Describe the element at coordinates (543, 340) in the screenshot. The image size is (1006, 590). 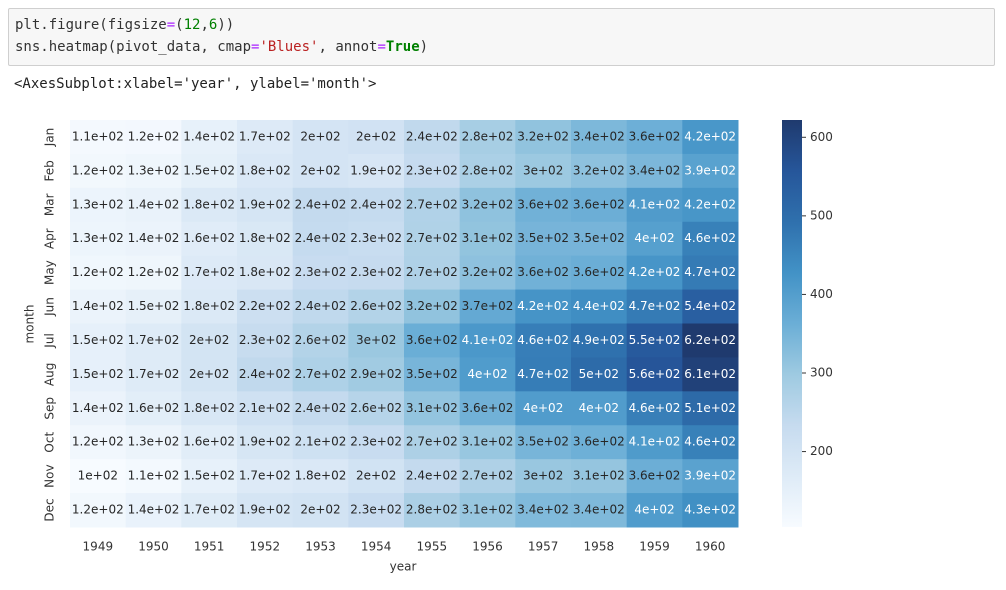
I see `cell-annotation: 4.6e+02` at that location.